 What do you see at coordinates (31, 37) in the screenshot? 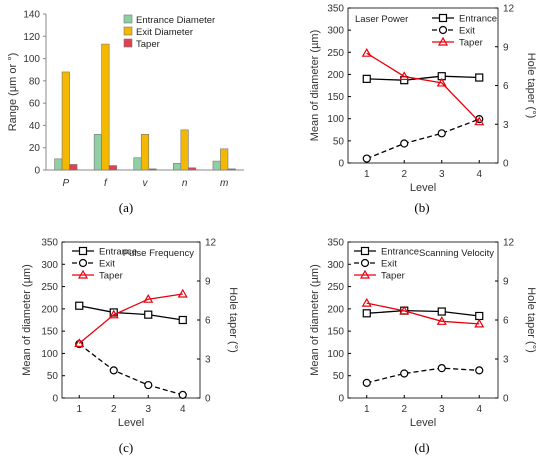
I see `y-tick-label: 120` at bounding box center [31, 37].